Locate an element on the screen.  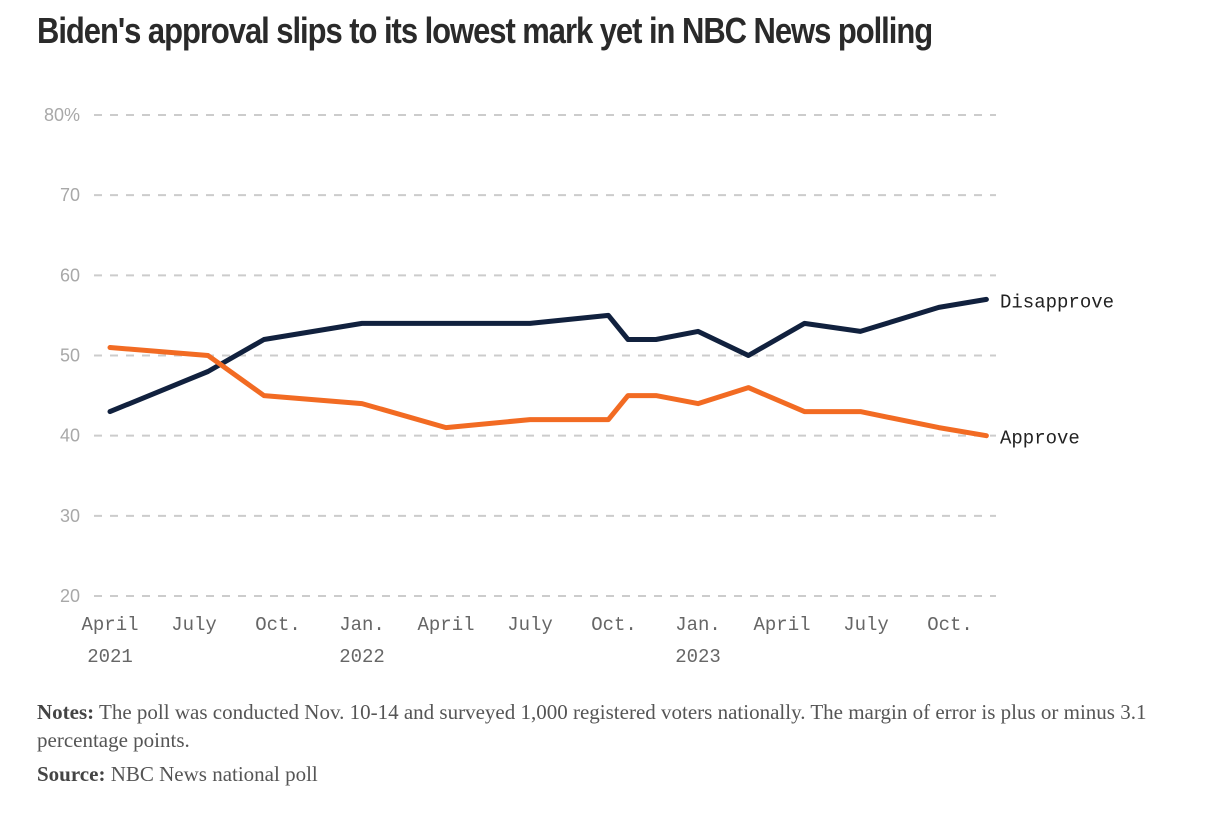
y-tick-label: 40 is located at coordinates (70, 436).